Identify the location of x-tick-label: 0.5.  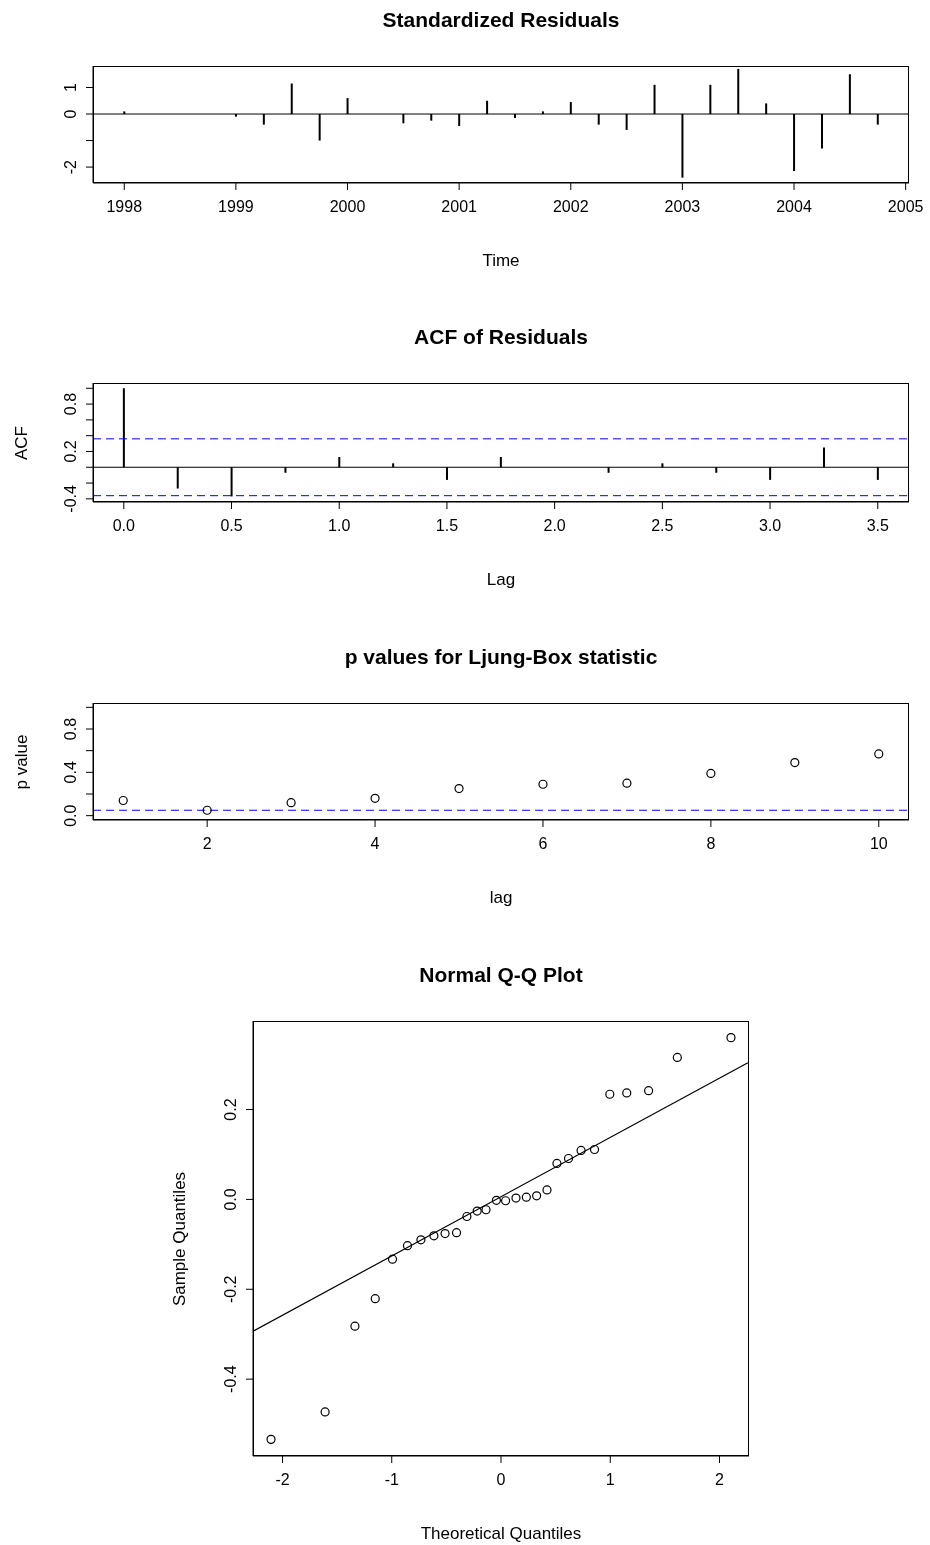
(231, 525).